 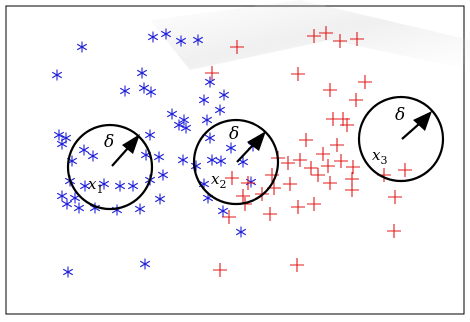 I want to click on neighborhood-1: δ x1, so click(x=110, y=167).